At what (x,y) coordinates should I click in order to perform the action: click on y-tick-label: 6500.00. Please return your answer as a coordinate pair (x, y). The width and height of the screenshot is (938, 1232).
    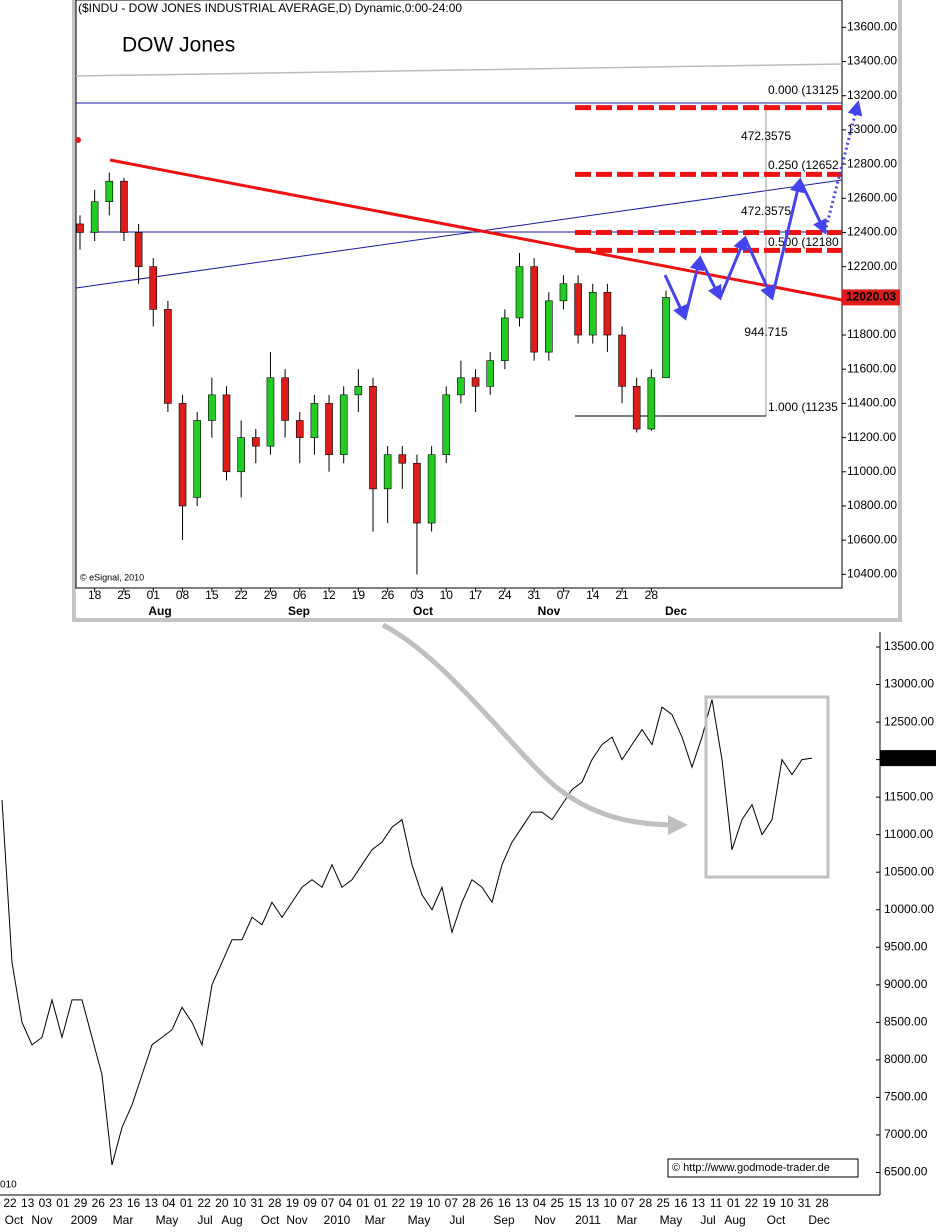
    Looking at the image, I should click on (906, 1172).